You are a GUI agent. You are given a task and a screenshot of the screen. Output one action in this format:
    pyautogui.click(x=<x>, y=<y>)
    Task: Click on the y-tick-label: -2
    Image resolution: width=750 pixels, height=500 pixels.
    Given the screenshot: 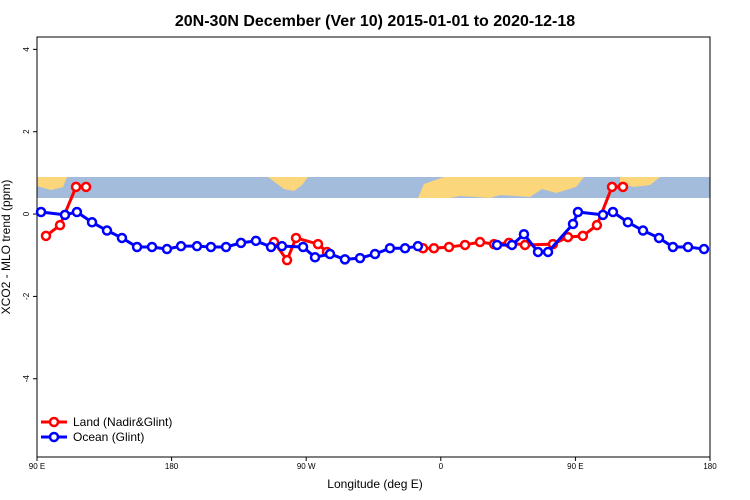 What is the action you would take?
    pyautogui.click(x=26, y=296)
    